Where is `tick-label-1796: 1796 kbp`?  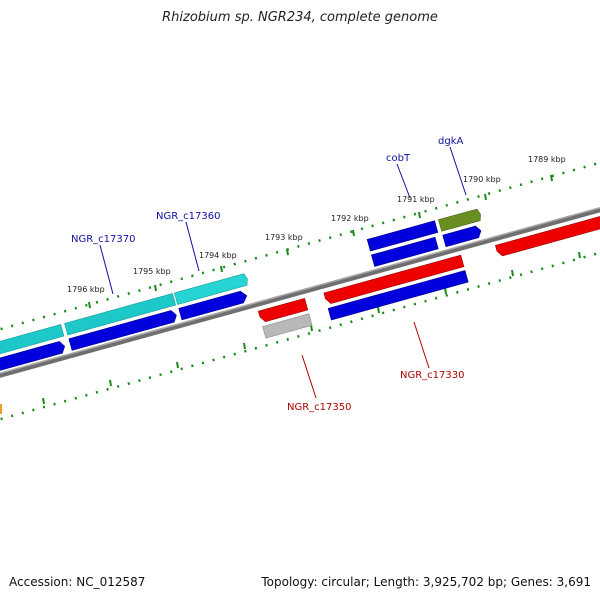
tick-label-1796: 1796 kbp is located at coordinates (86, 289).